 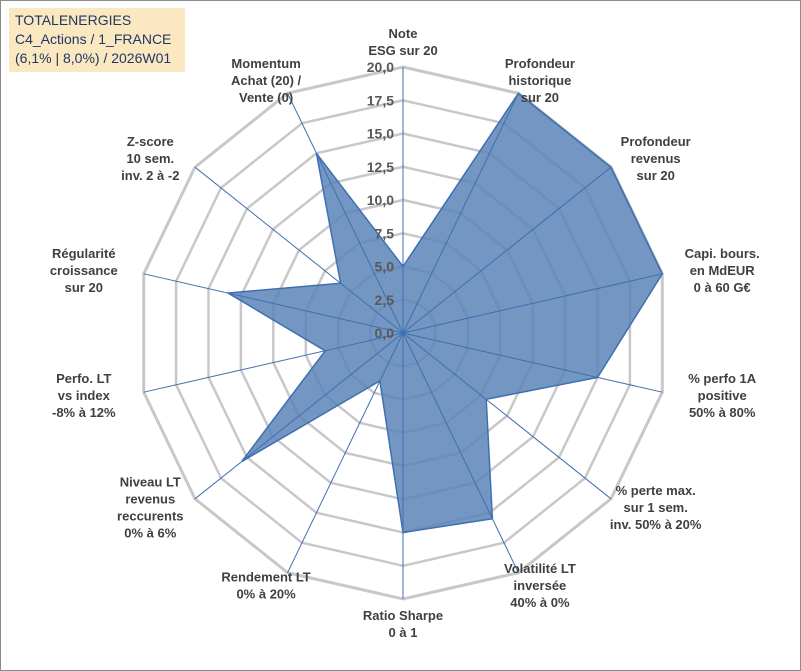 What do you see at coordinates (380, 167) in the screenshot?
I see `tick-label: 12,5` at bounding box center [380, 167].